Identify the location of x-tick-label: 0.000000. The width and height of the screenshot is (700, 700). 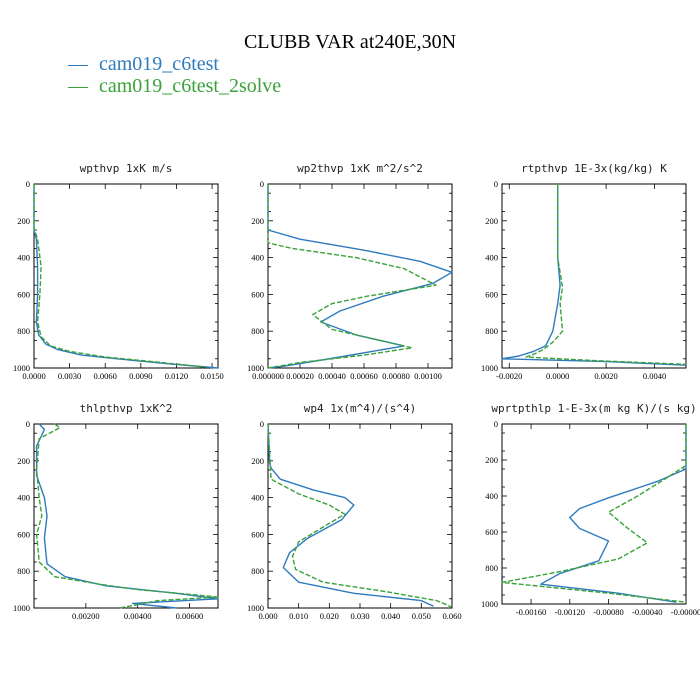
(268, 376).